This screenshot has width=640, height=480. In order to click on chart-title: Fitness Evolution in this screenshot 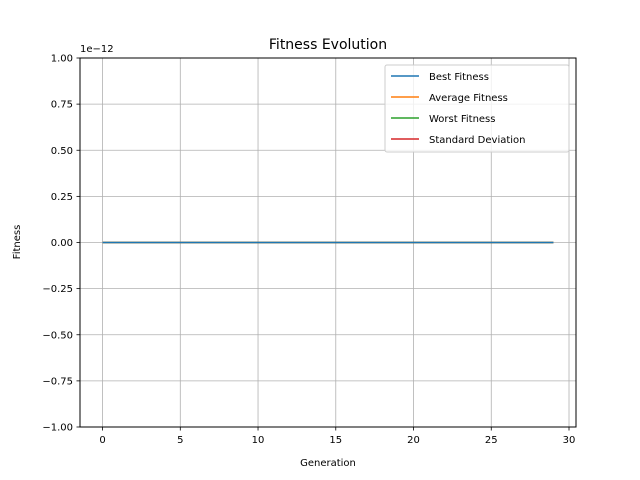, I will do `click(328, 45)`.